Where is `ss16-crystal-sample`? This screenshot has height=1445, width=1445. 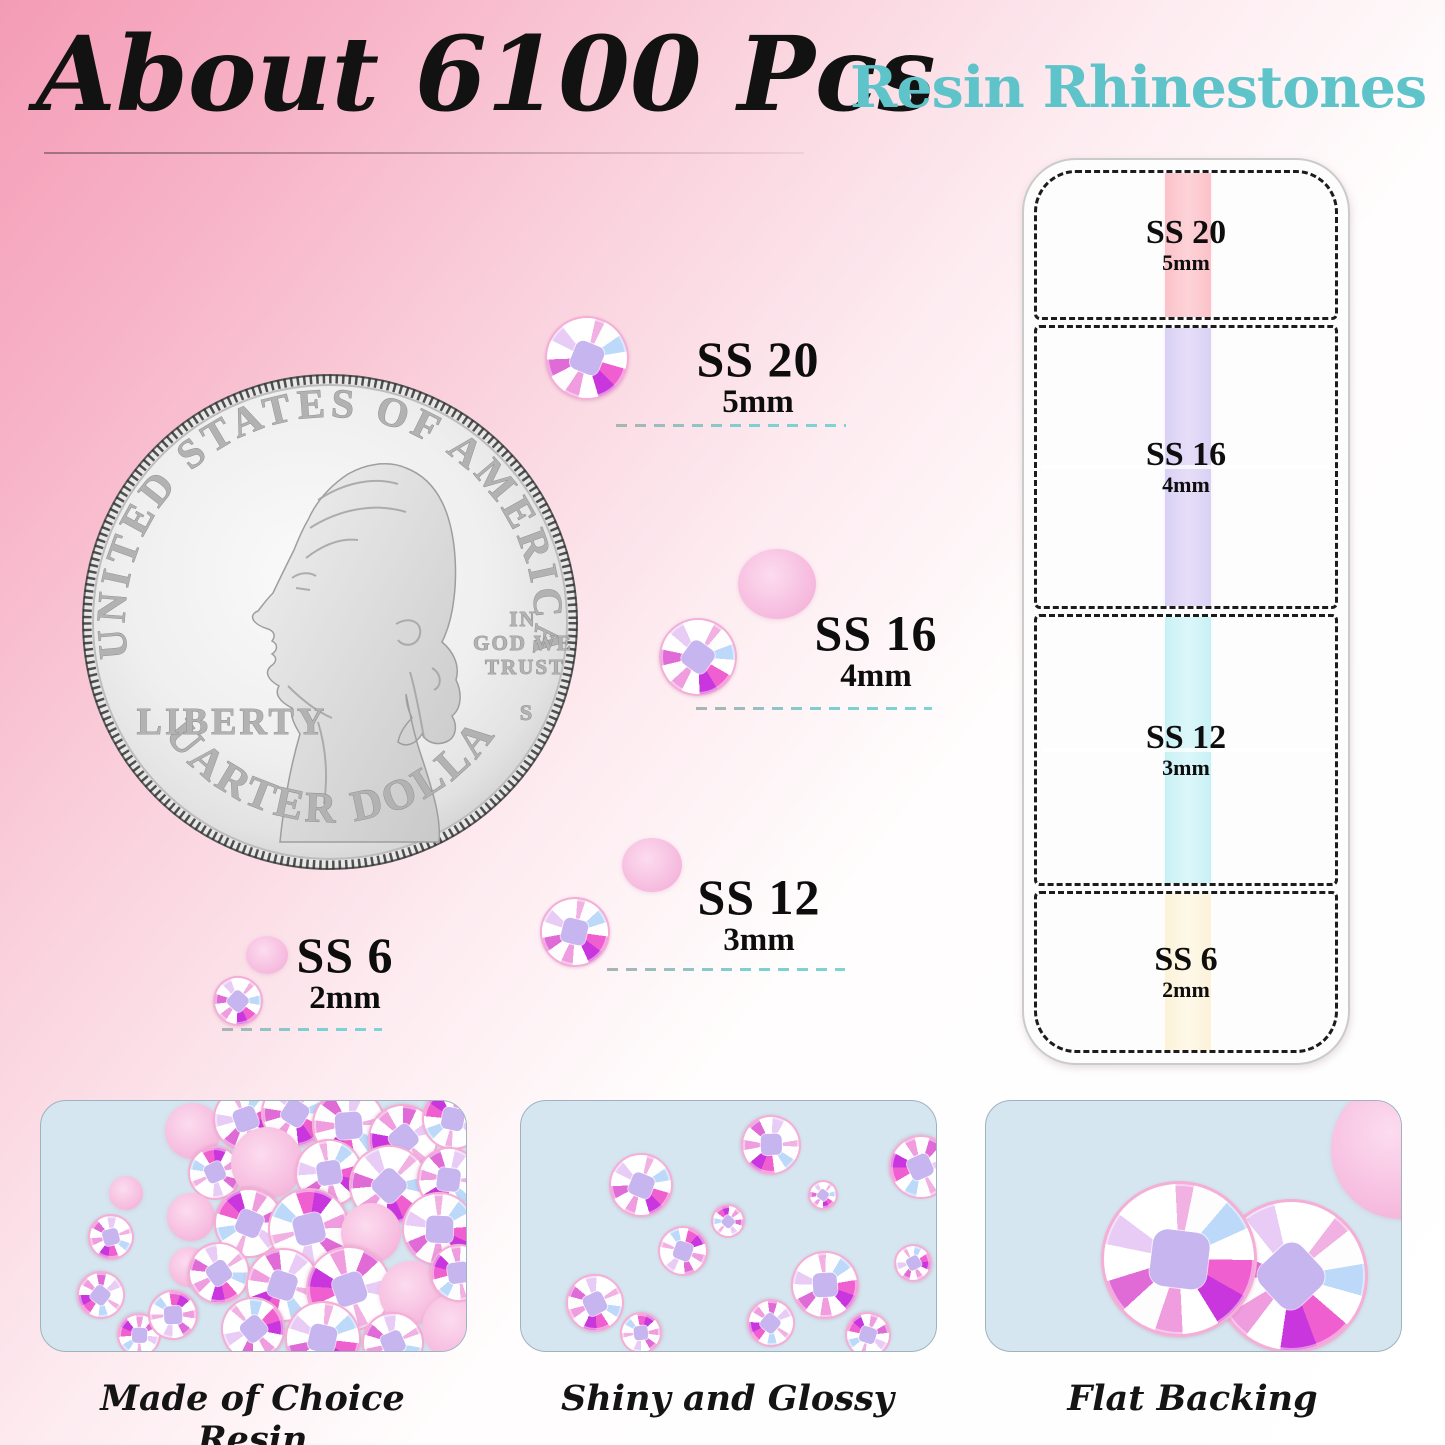 ss16-crystal-sample is located at coordinates (698, 657).